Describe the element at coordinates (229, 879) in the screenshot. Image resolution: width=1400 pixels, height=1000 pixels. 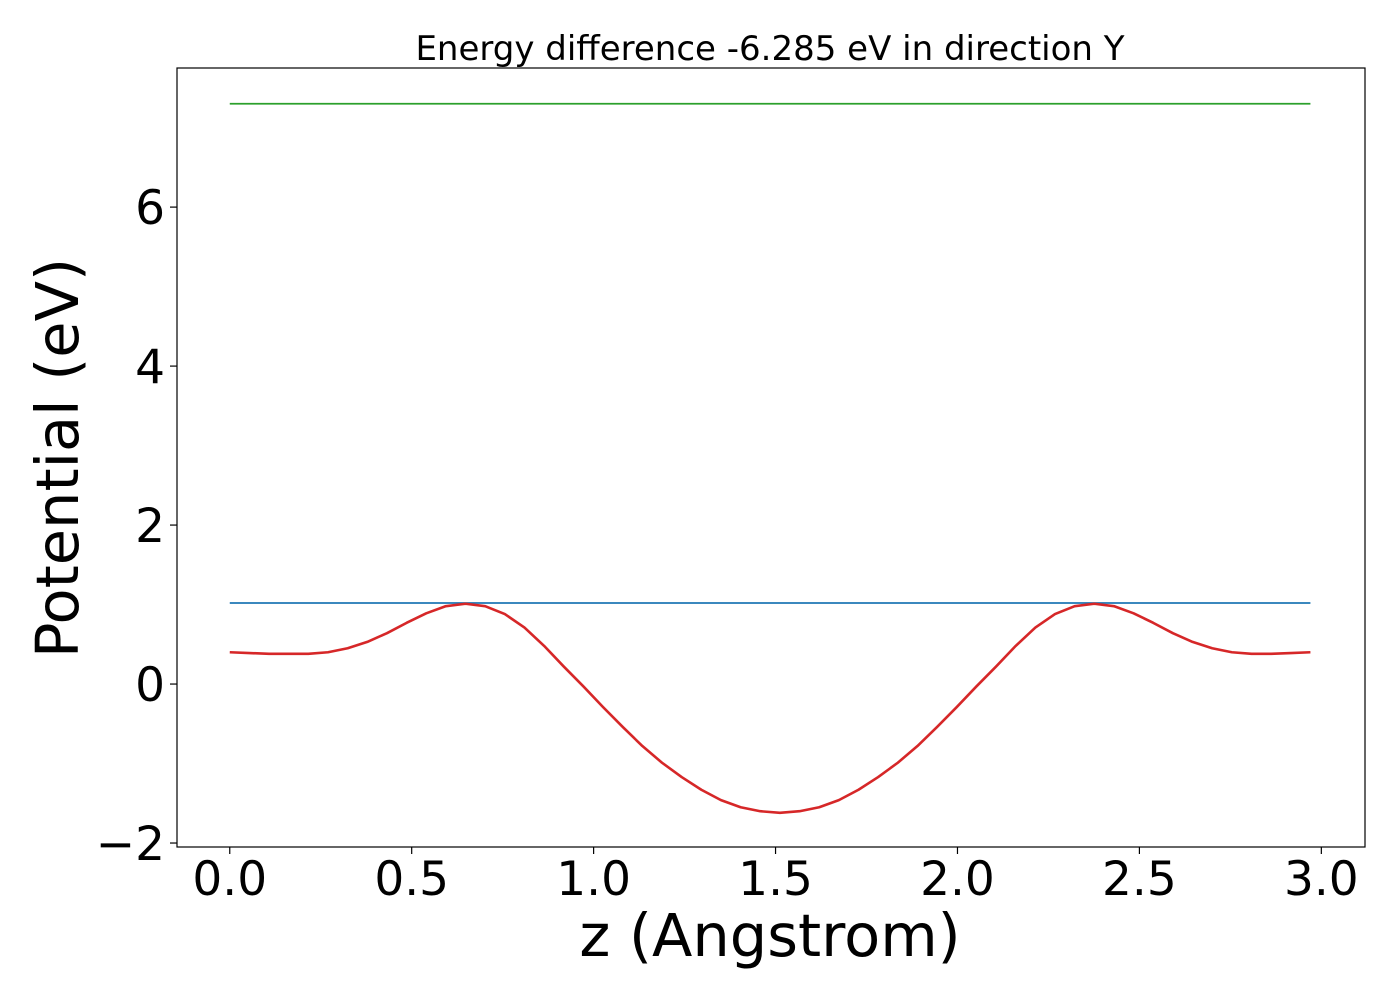
I see `x-tick-label: 0.0` at that location.